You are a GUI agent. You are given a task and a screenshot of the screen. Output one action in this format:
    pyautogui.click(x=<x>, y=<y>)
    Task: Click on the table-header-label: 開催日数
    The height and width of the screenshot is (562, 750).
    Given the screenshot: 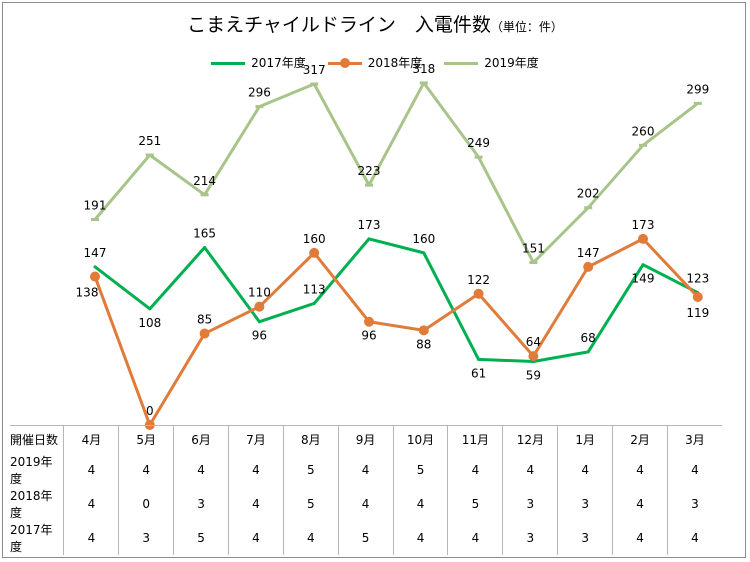 What is the action you would take?
    pyautogui.click(x=37, y=439)
    